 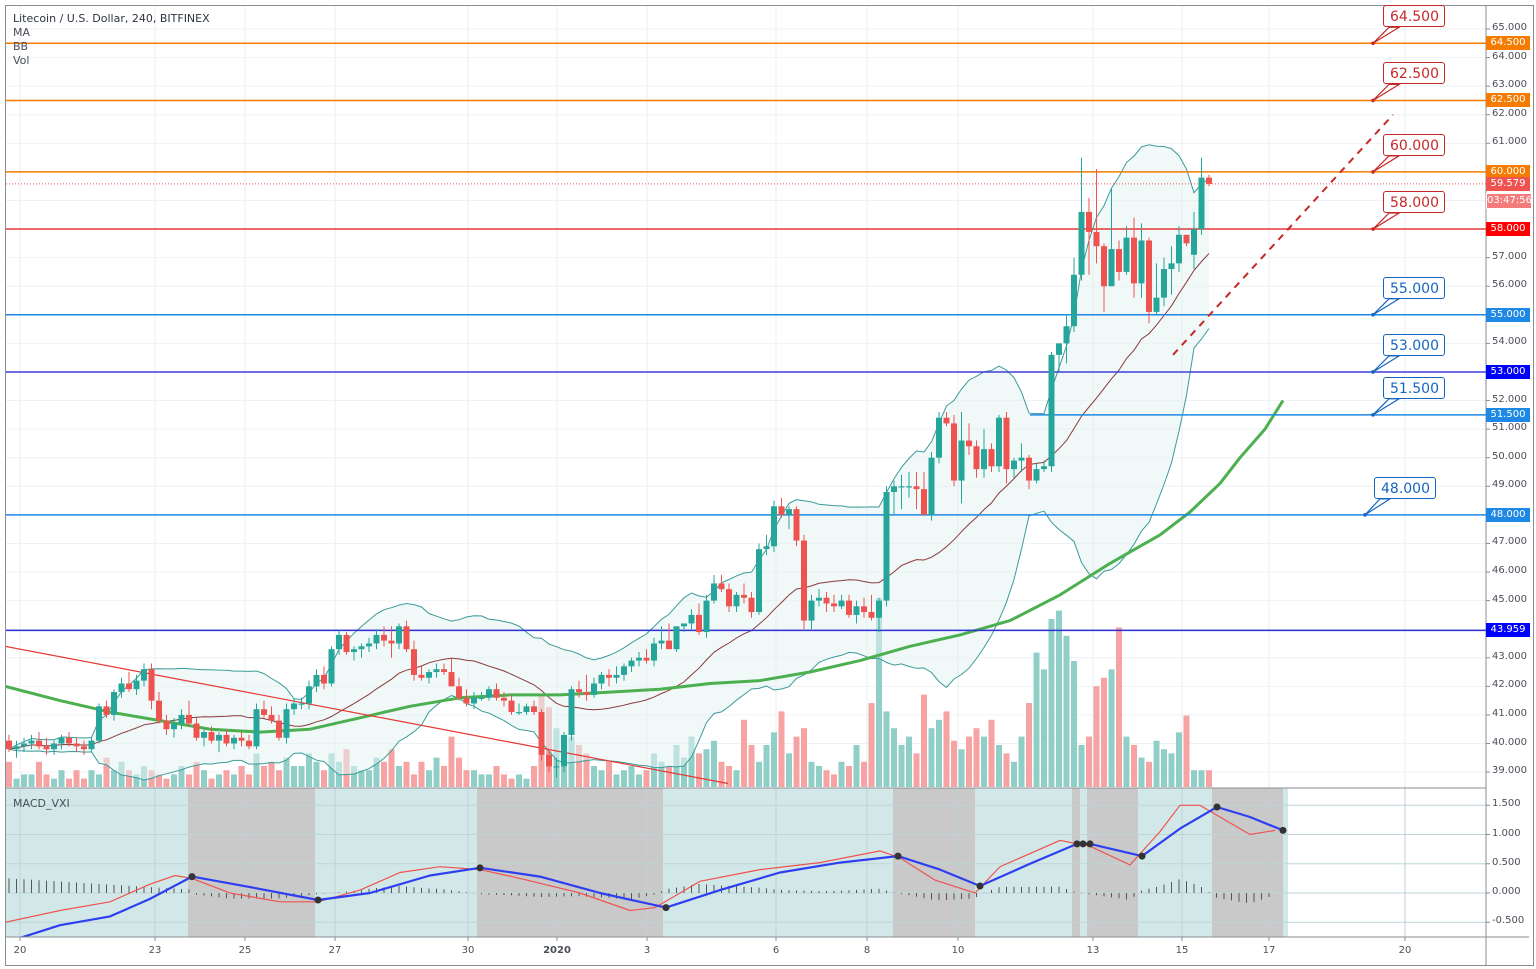 What do you see at coordinates (1508, 314) in the screenshot?
I see `price-badge: 55.000` at bounding box center [1508, 314].